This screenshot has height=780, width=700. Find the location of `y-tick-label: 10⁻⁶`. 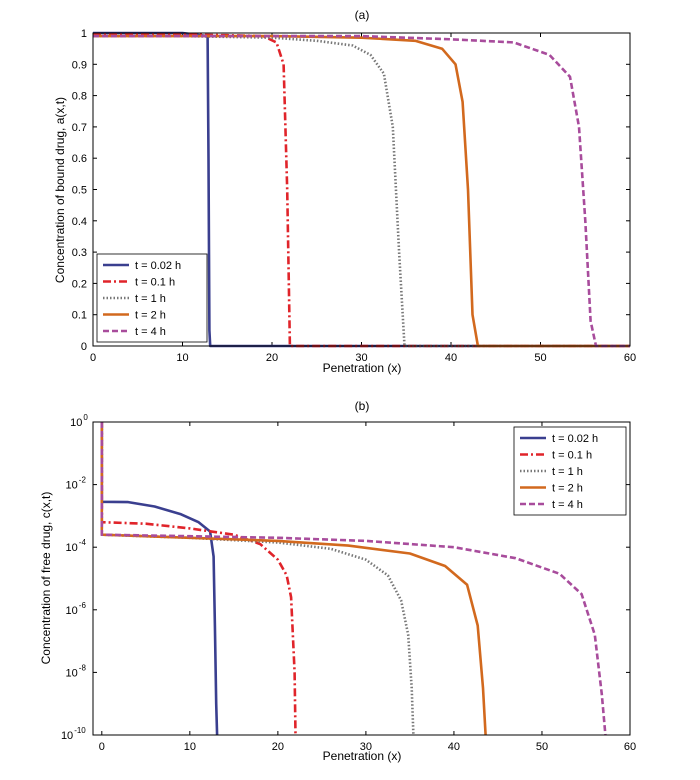

y-tick-label: 10⁻⁶ is located at coordinates (76, 609).